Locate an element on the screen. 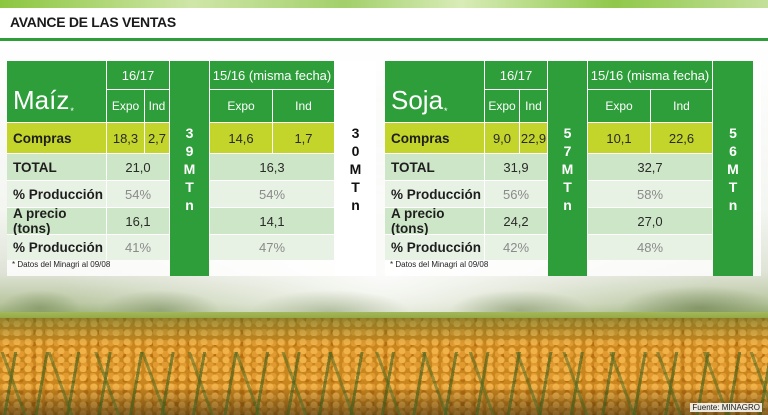 Image resolution: width=768 pixels, height=415 pixels. total-current-tons: 5 7 M T n is located at coordinates (567, 168).